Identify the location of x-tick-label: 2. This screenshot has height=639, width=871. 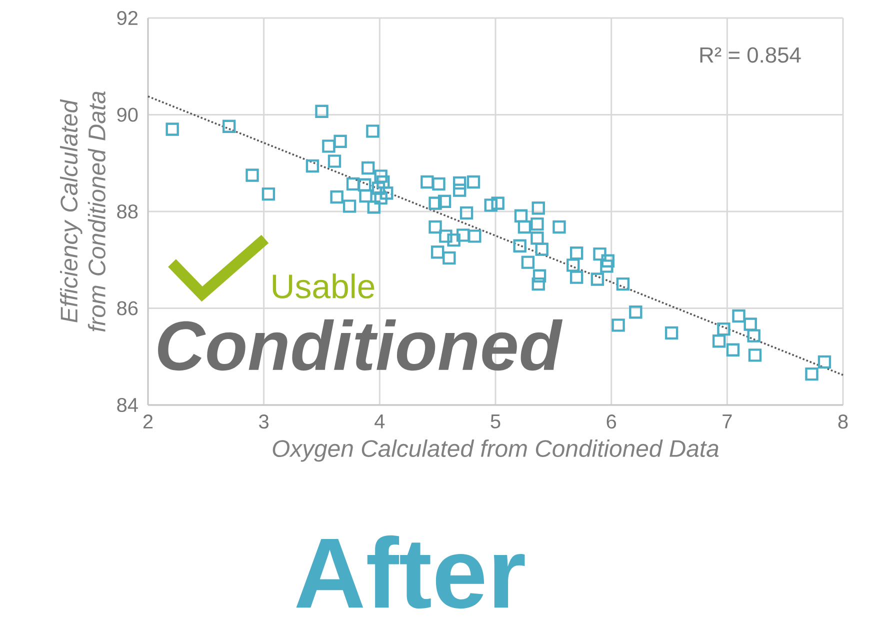
(148, 421).